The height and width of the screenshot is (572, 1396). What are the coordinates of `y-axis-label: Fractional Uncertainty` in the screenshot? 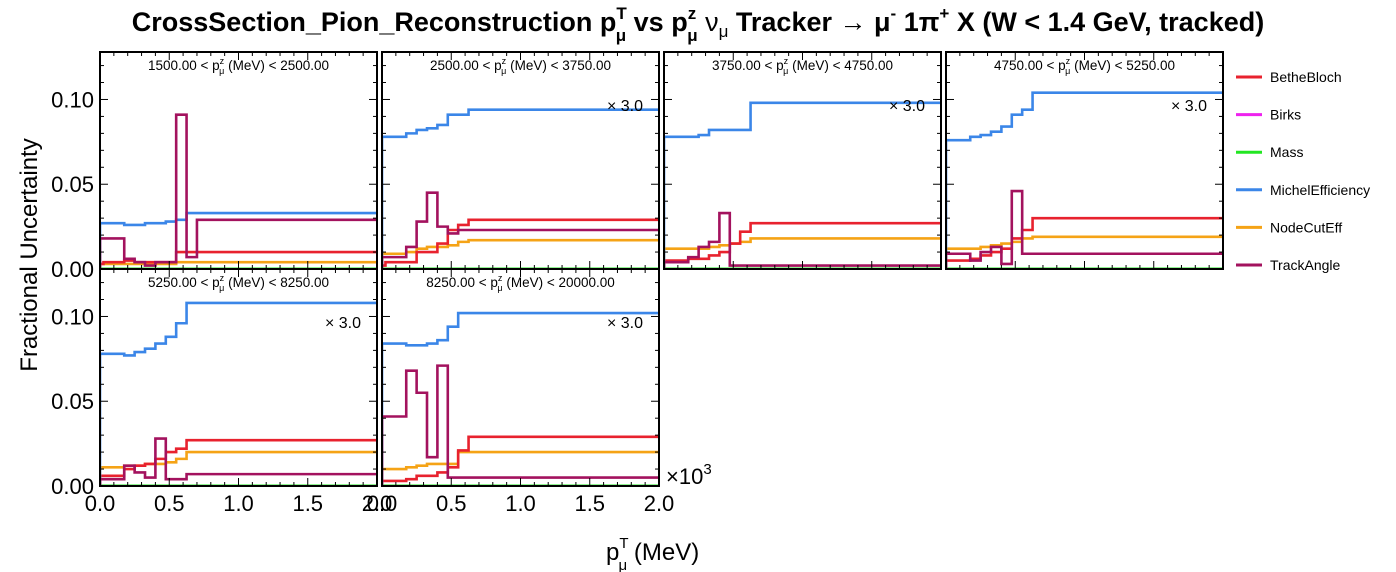 It's located at (29, 254).